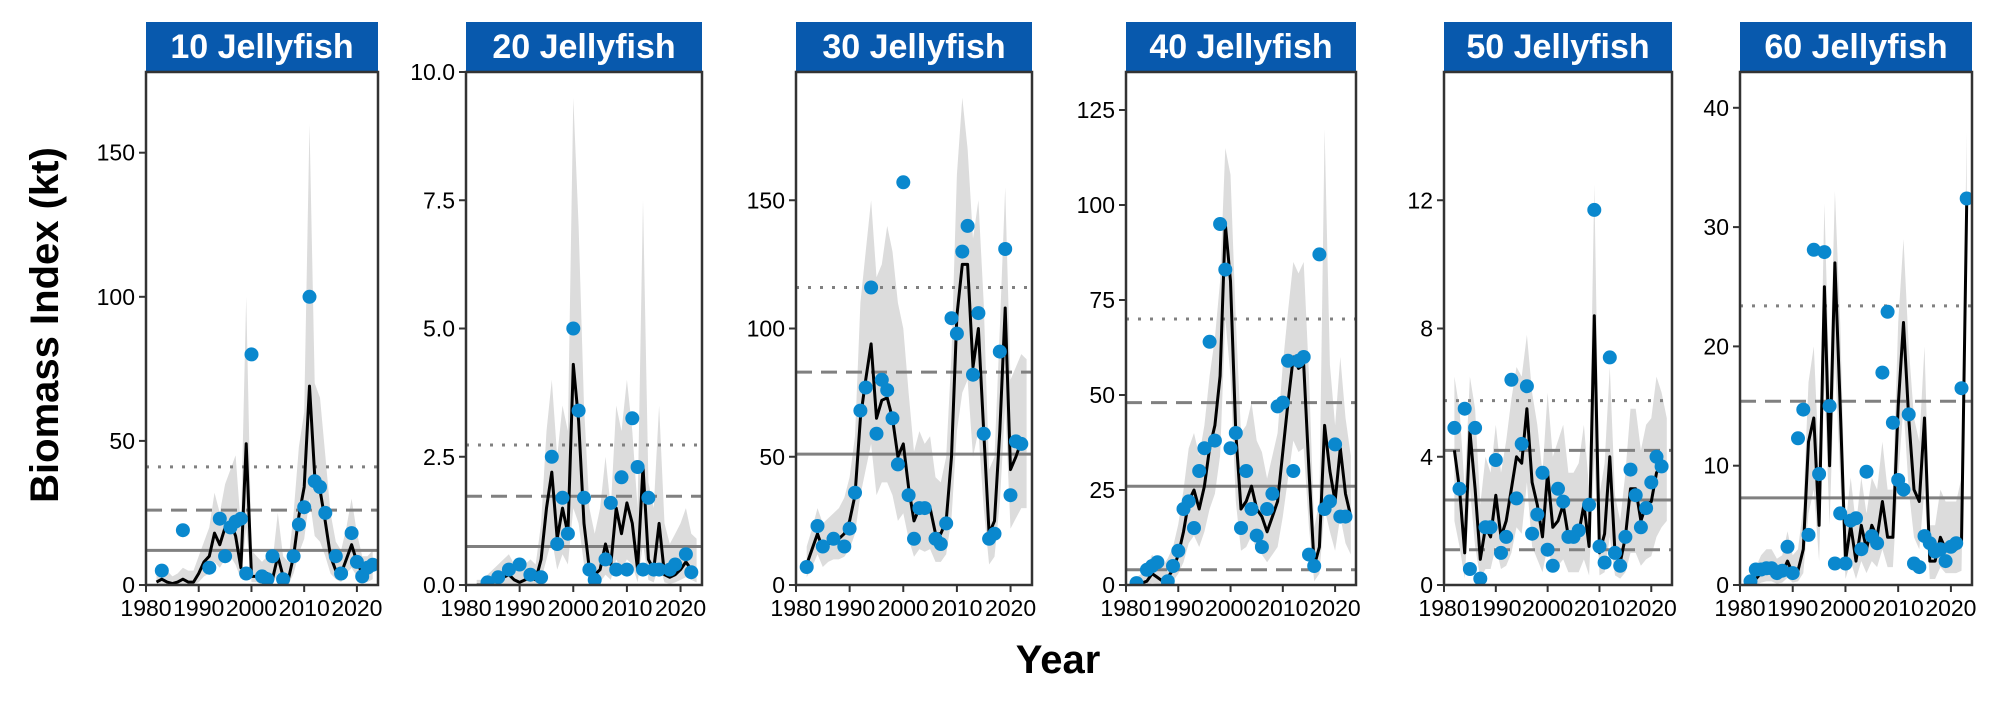 The height and width of the screenshot is (708, 1996). Describe the element at coordinates (1102, 300) in the screenshot. I see `y-tick-label: 75` at that location.